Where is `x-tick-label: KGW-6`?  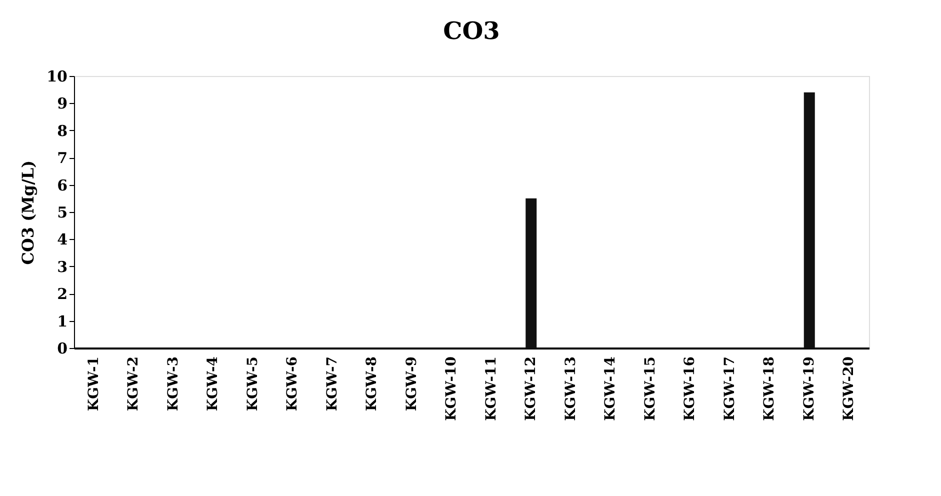
x-tick-label: KGW-6 is located at coordinates (292, 384).